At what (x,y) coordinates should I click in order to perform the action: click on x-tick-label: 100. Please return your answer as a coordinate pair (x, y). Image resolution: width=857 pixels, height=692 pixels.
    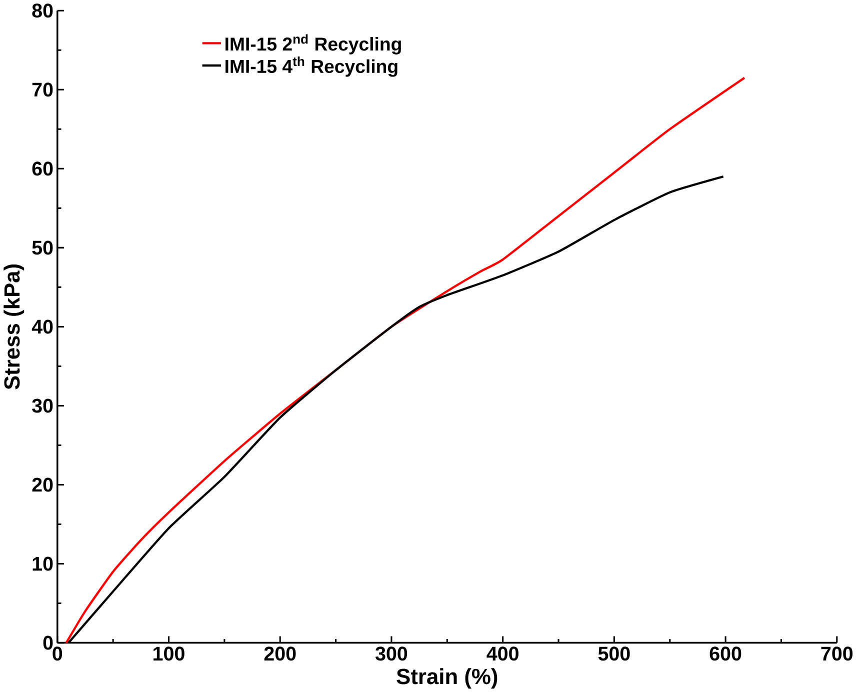
    Looking at the image, I should click on (169, 653).